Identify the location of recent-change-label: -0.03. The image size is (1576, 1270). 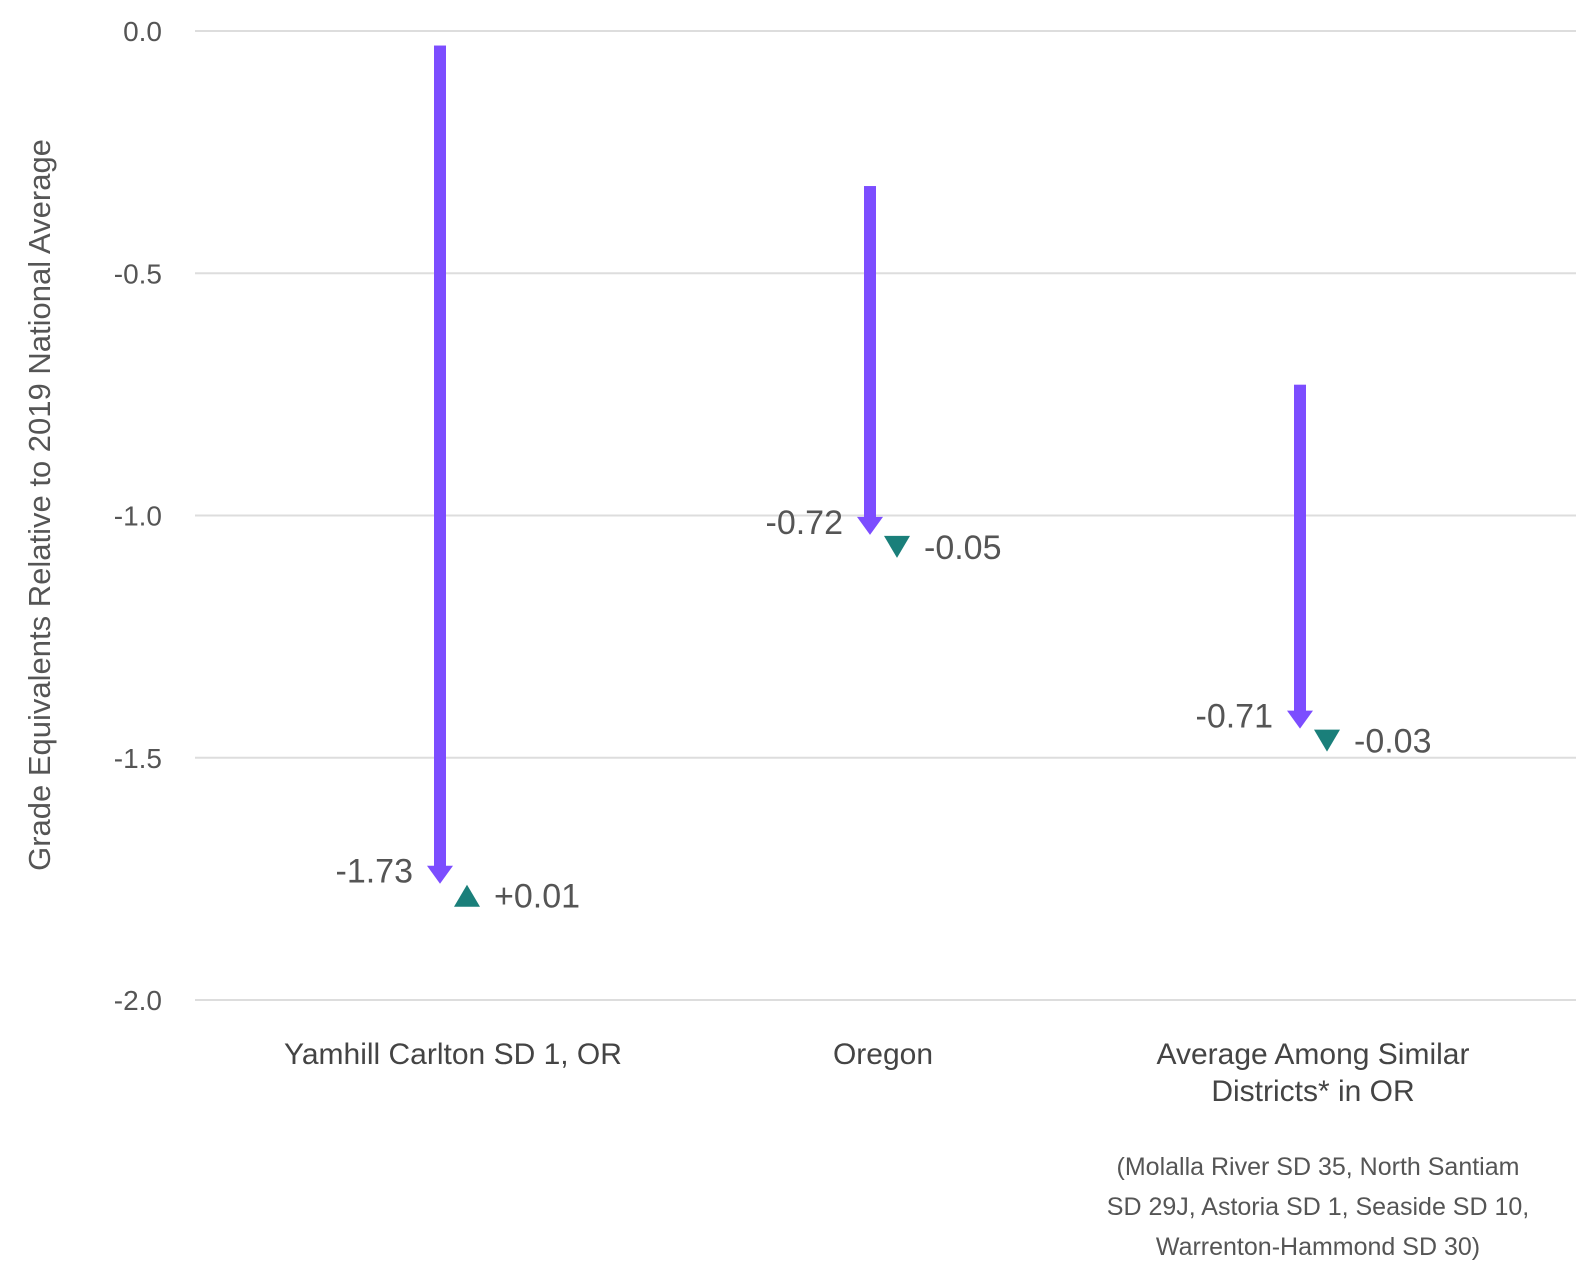
(1393, 742).